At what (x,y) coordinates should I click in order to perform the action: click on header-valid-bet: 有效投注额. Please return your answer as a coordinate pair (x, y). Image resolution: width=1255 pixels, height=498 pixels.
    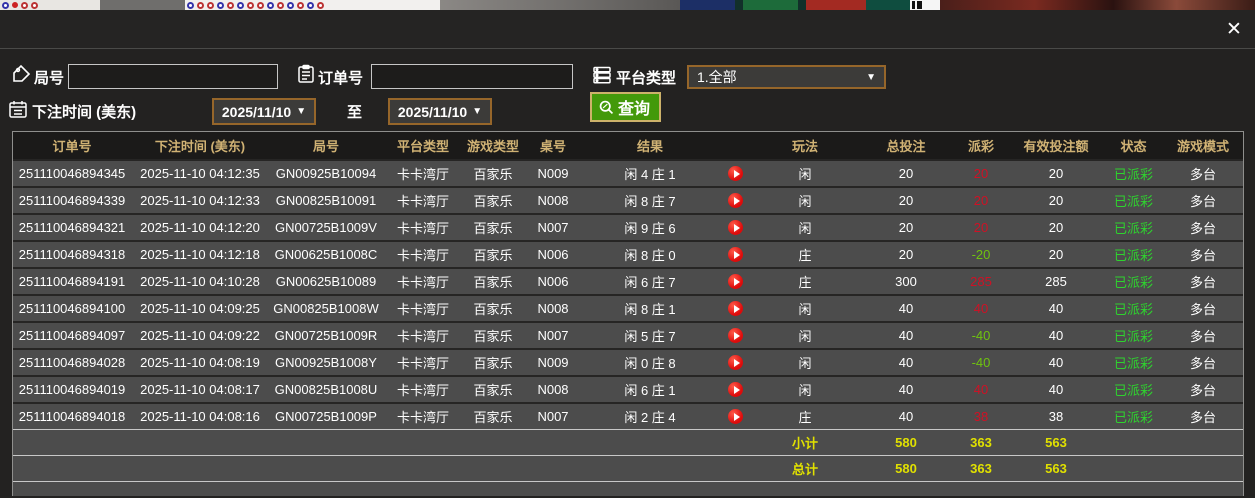
    Looking at the image, I should click on (1056, 146).